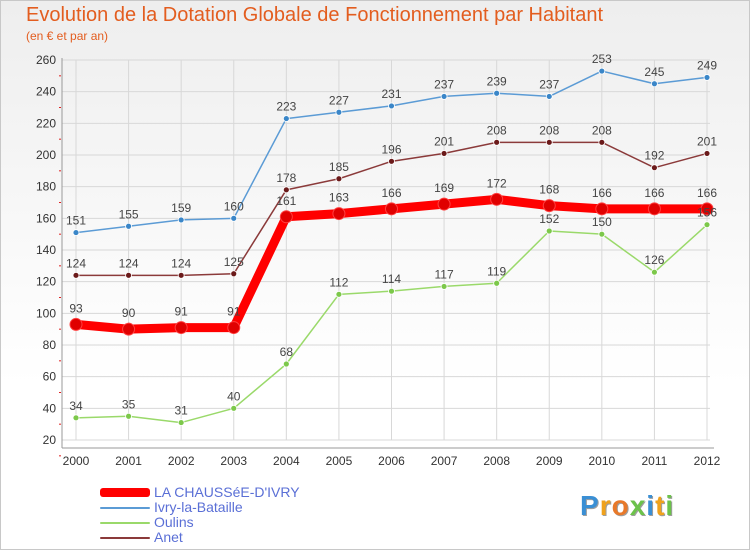 The image size is (750, 550). I want to click on x-tick-label: 2004, so click(286, 461).